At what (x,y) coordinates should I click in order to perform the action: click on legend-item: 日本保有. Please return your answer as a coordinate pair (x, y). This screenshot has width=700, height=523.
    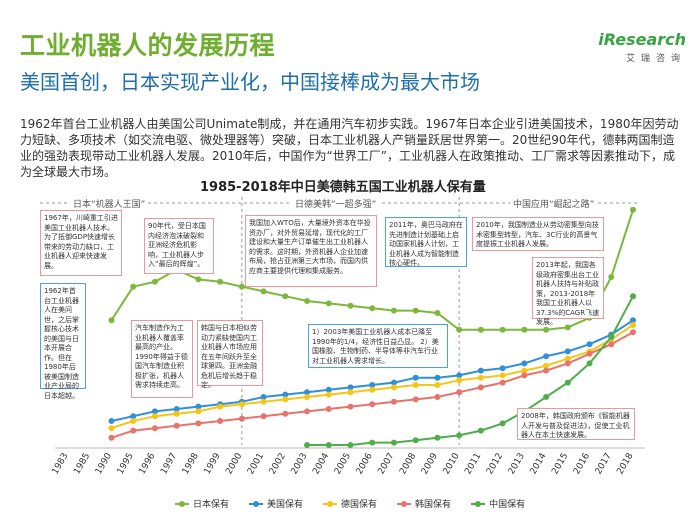
    Looking at the image, I should click on (202, 503).